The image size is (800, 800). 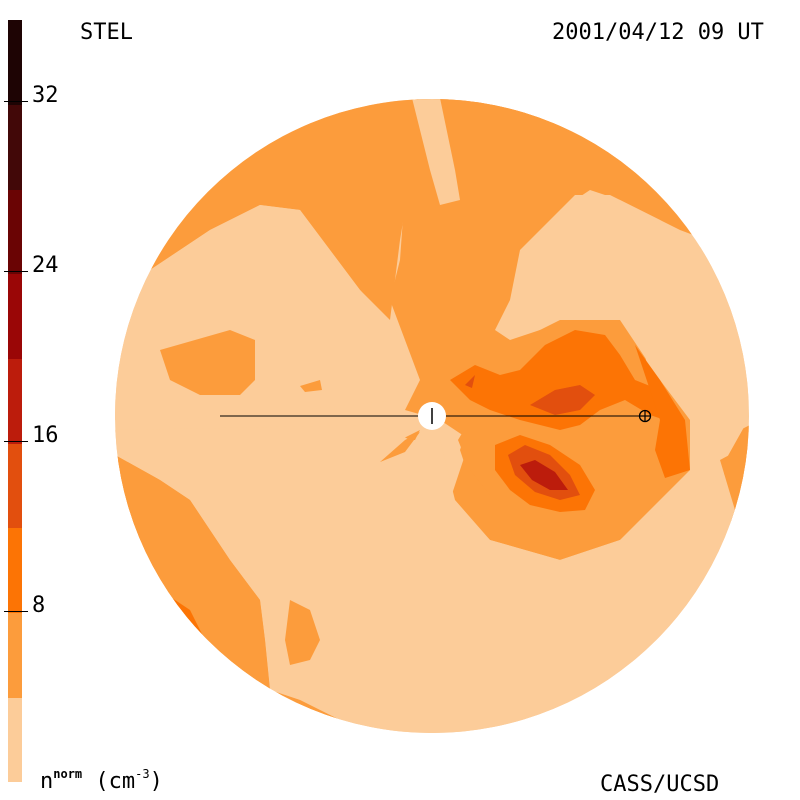 I want to click on unit-rest: (cm, so click(x=115, y=781).